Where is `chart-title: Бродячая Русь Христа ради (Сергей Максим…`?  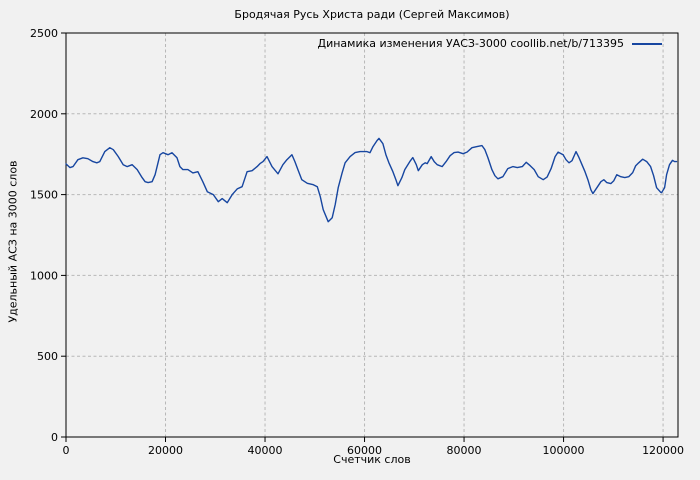
chart-title: Бродячая Русь Христа ради (Сергей Максим… is located at coordinates (372, 14).